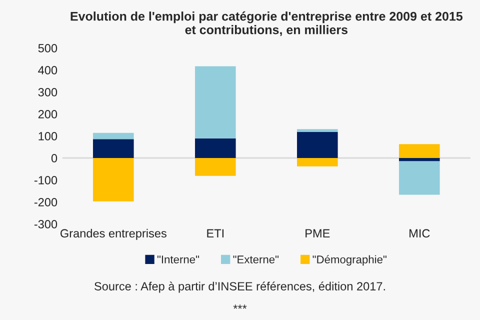  Describe the element at coordinates (54, 158) in the screenshot. I see `y-tick-label: 0` at that location.